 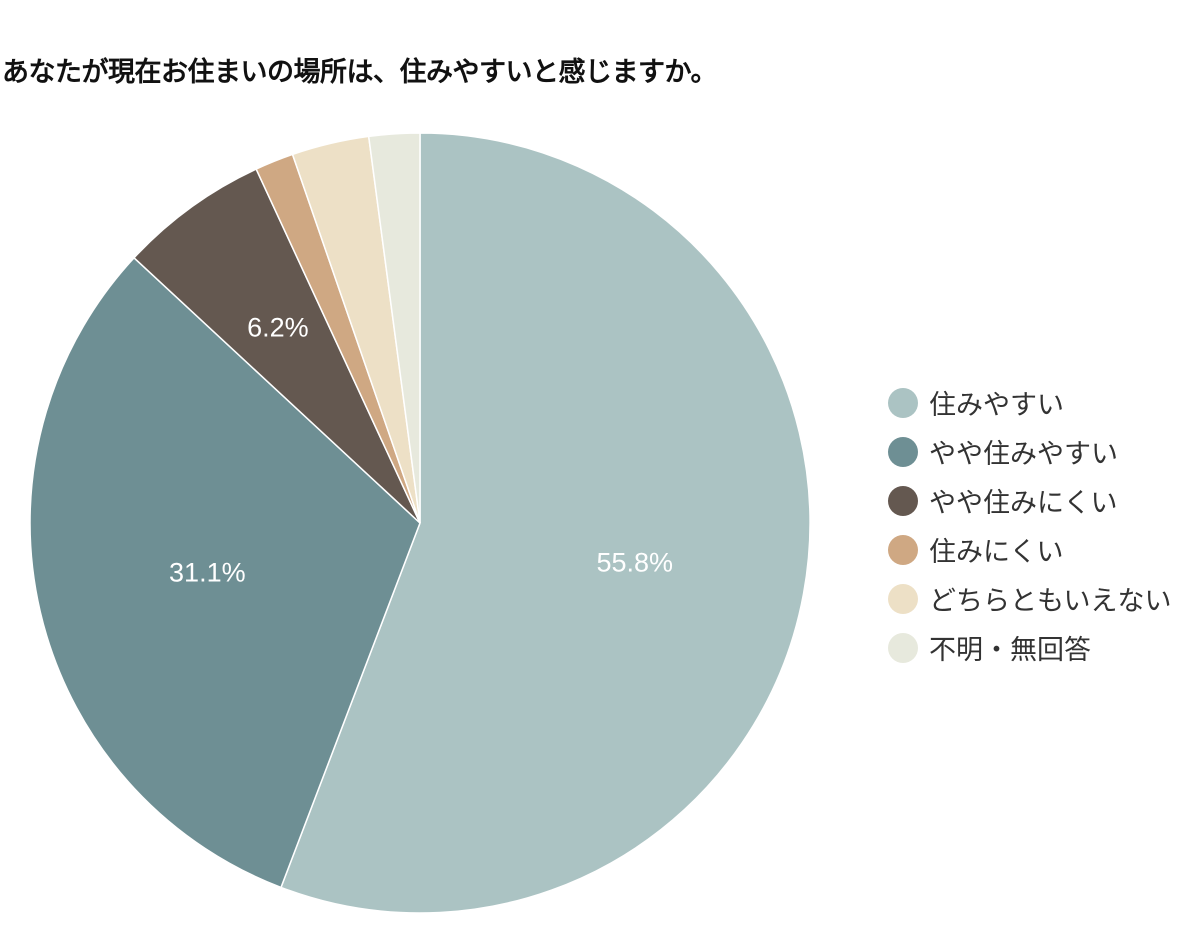 I want to click on legend-item-2: やや住みにくい, so click(x=1029, y=500).